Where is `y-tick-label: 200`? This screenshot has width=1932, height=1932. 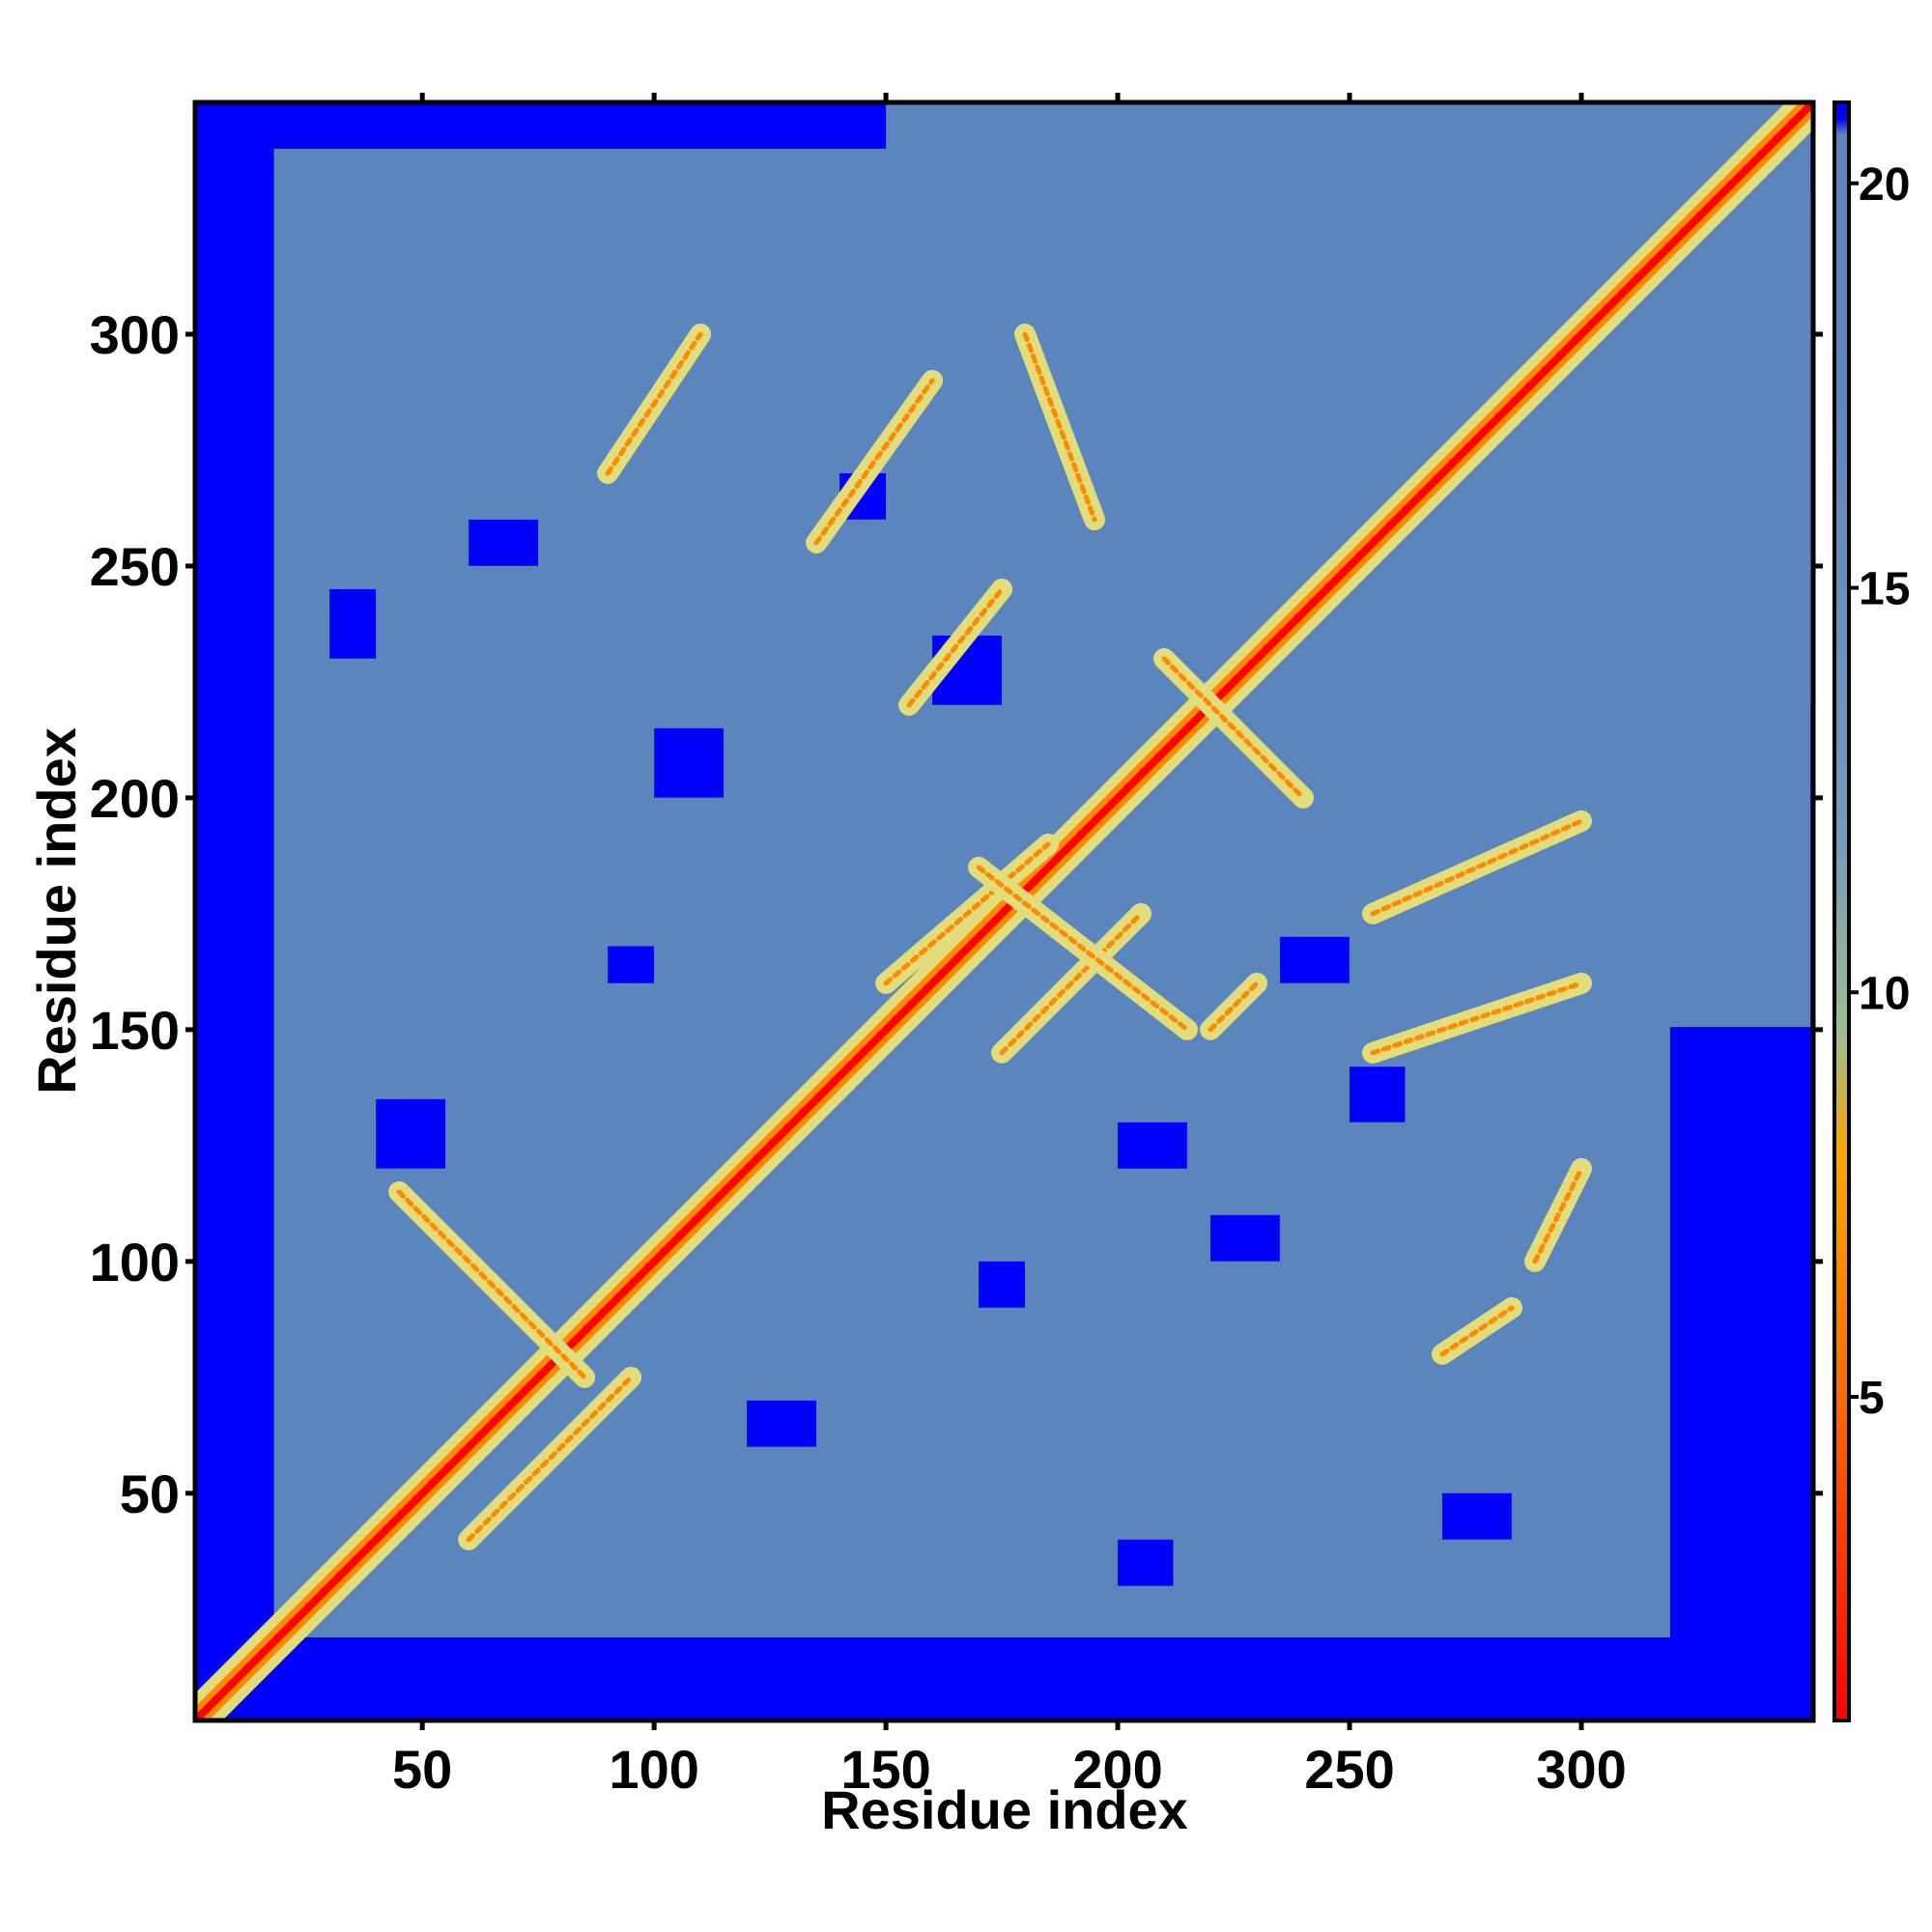
y-tick-label: 200 is located at coordinates (135, 798).